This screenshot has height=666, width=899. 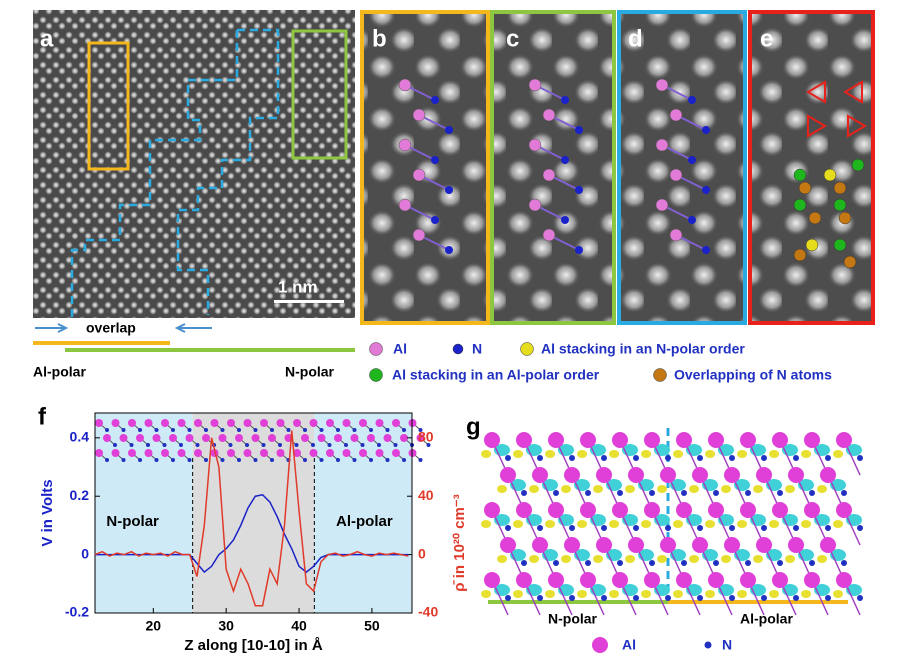 What do you see at coordinates (573, 619) in the screenshot?
I see `n-polar-label: N-polar` at bounding box center [573, 619].